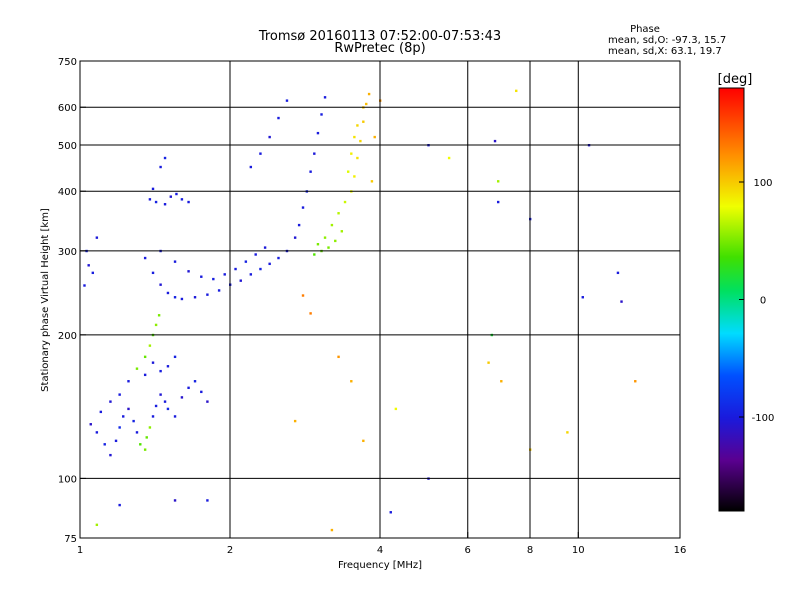 The image size is (800, 600). What do you see at coordinates (530, 550) in the screenshot?
I see `x-tick-label: 8` at bounding box center [530, 550].